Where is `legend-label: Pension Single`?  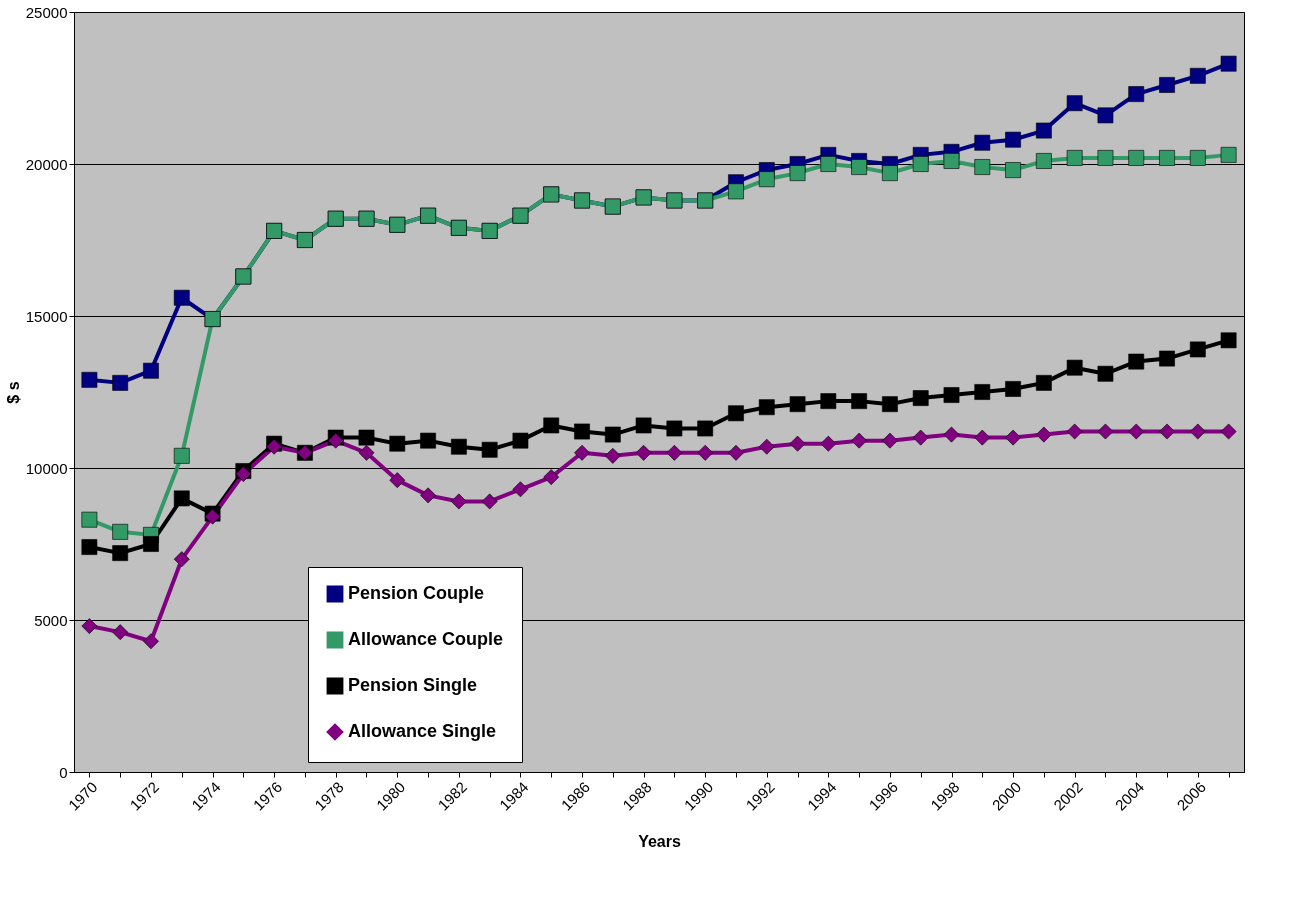
legend-label: Pension Single is located at coordinates (413, 685).